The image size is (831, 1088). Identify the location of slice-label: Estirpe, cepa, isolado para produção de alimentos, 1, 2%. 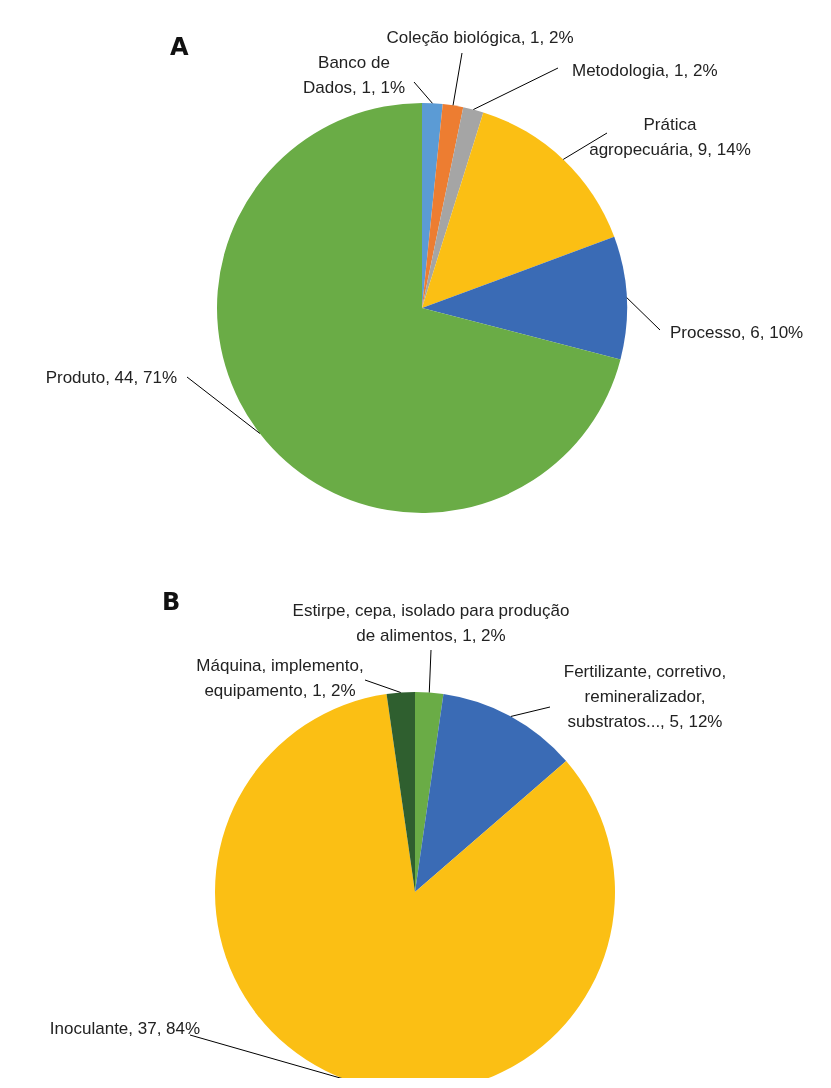
(431, 623).